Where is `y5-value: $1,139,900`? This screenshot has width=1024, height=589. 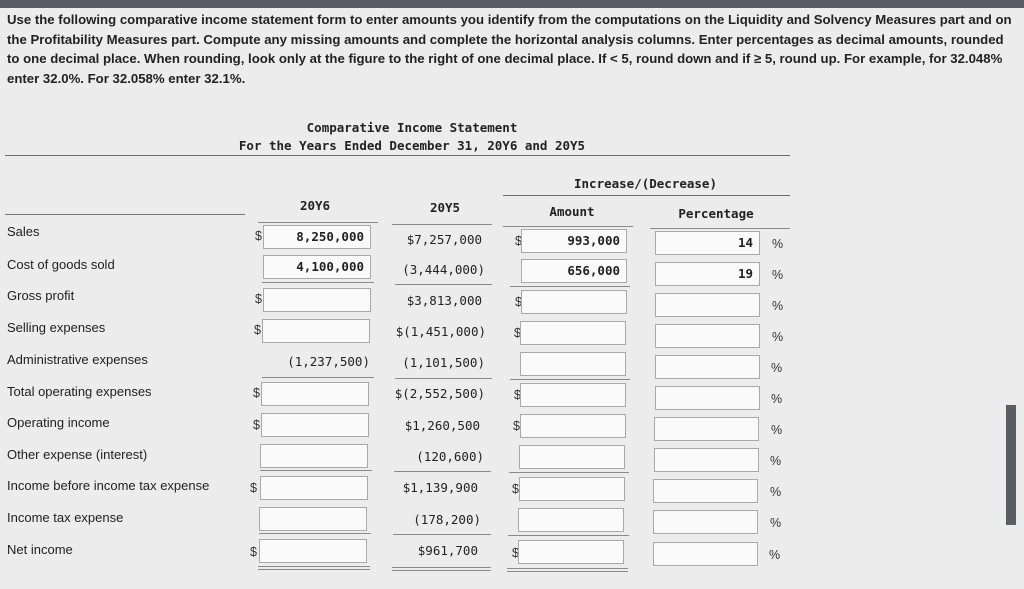
y5-value: $1,139,900 is located at coordinates (440, 487).